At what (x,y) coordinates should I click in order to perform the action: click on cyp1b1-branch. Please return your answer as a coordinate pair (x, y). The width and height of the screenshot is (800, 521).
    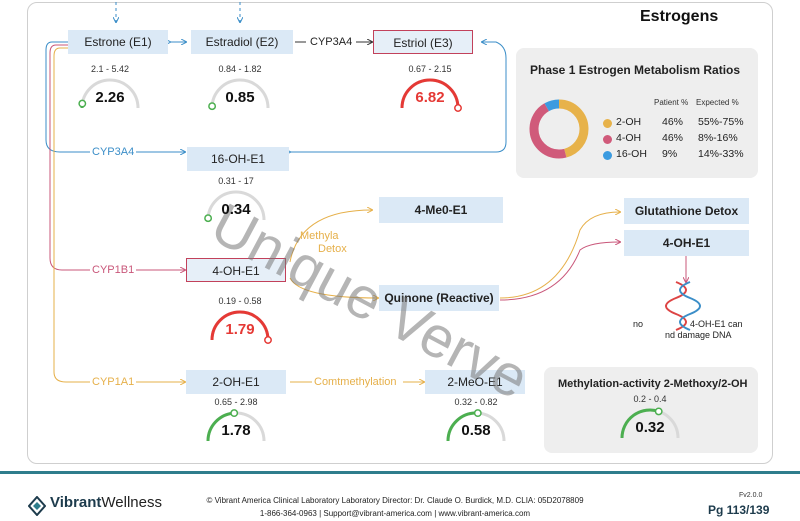
    Looking at the image, I should click on (117, 157).